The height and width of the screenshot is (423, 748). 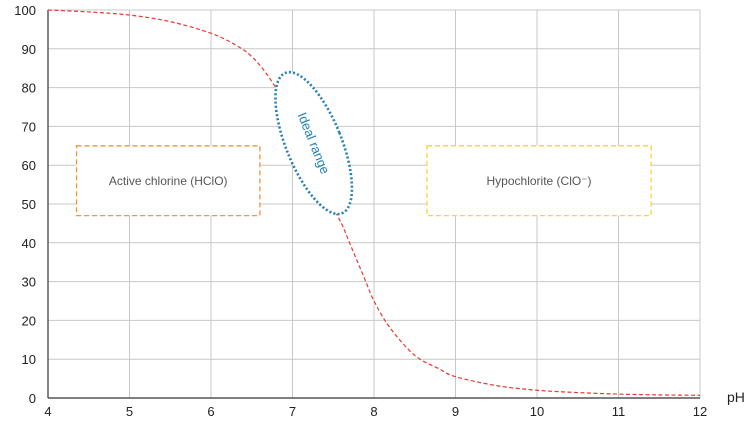 What do you see at coordinates (29, 243) in the screenshot?
I see `y-tick-label: 40` at bounding box center [29, 243].